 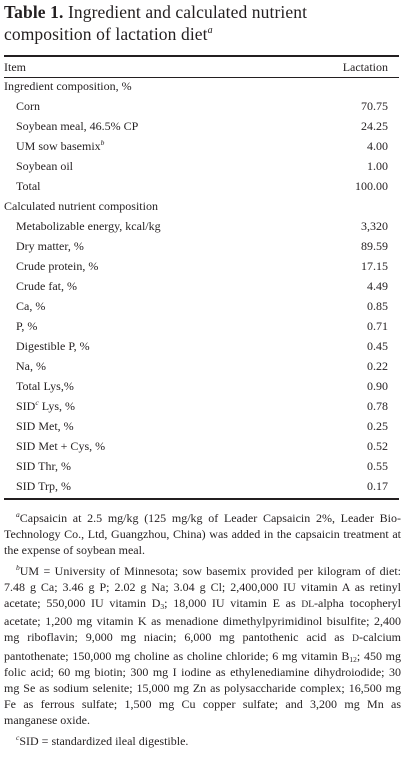 I want to click on table-row: Total 100.00, so click(x=201, y=186).